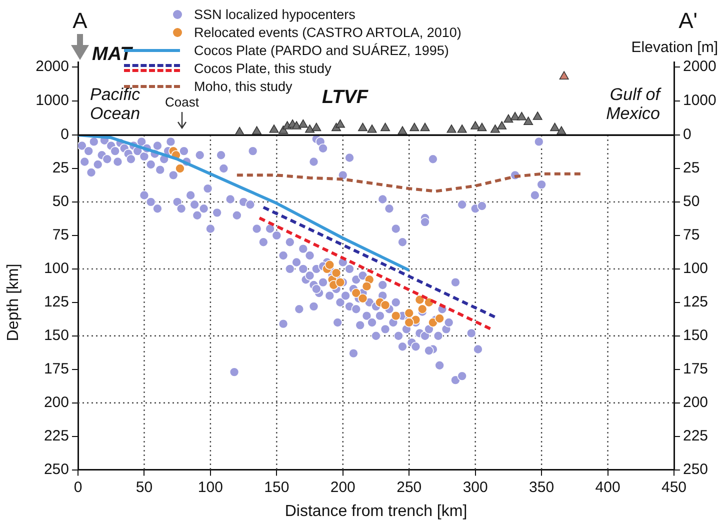  I want to click on y2-tick-label: 250, so click(695, 469).